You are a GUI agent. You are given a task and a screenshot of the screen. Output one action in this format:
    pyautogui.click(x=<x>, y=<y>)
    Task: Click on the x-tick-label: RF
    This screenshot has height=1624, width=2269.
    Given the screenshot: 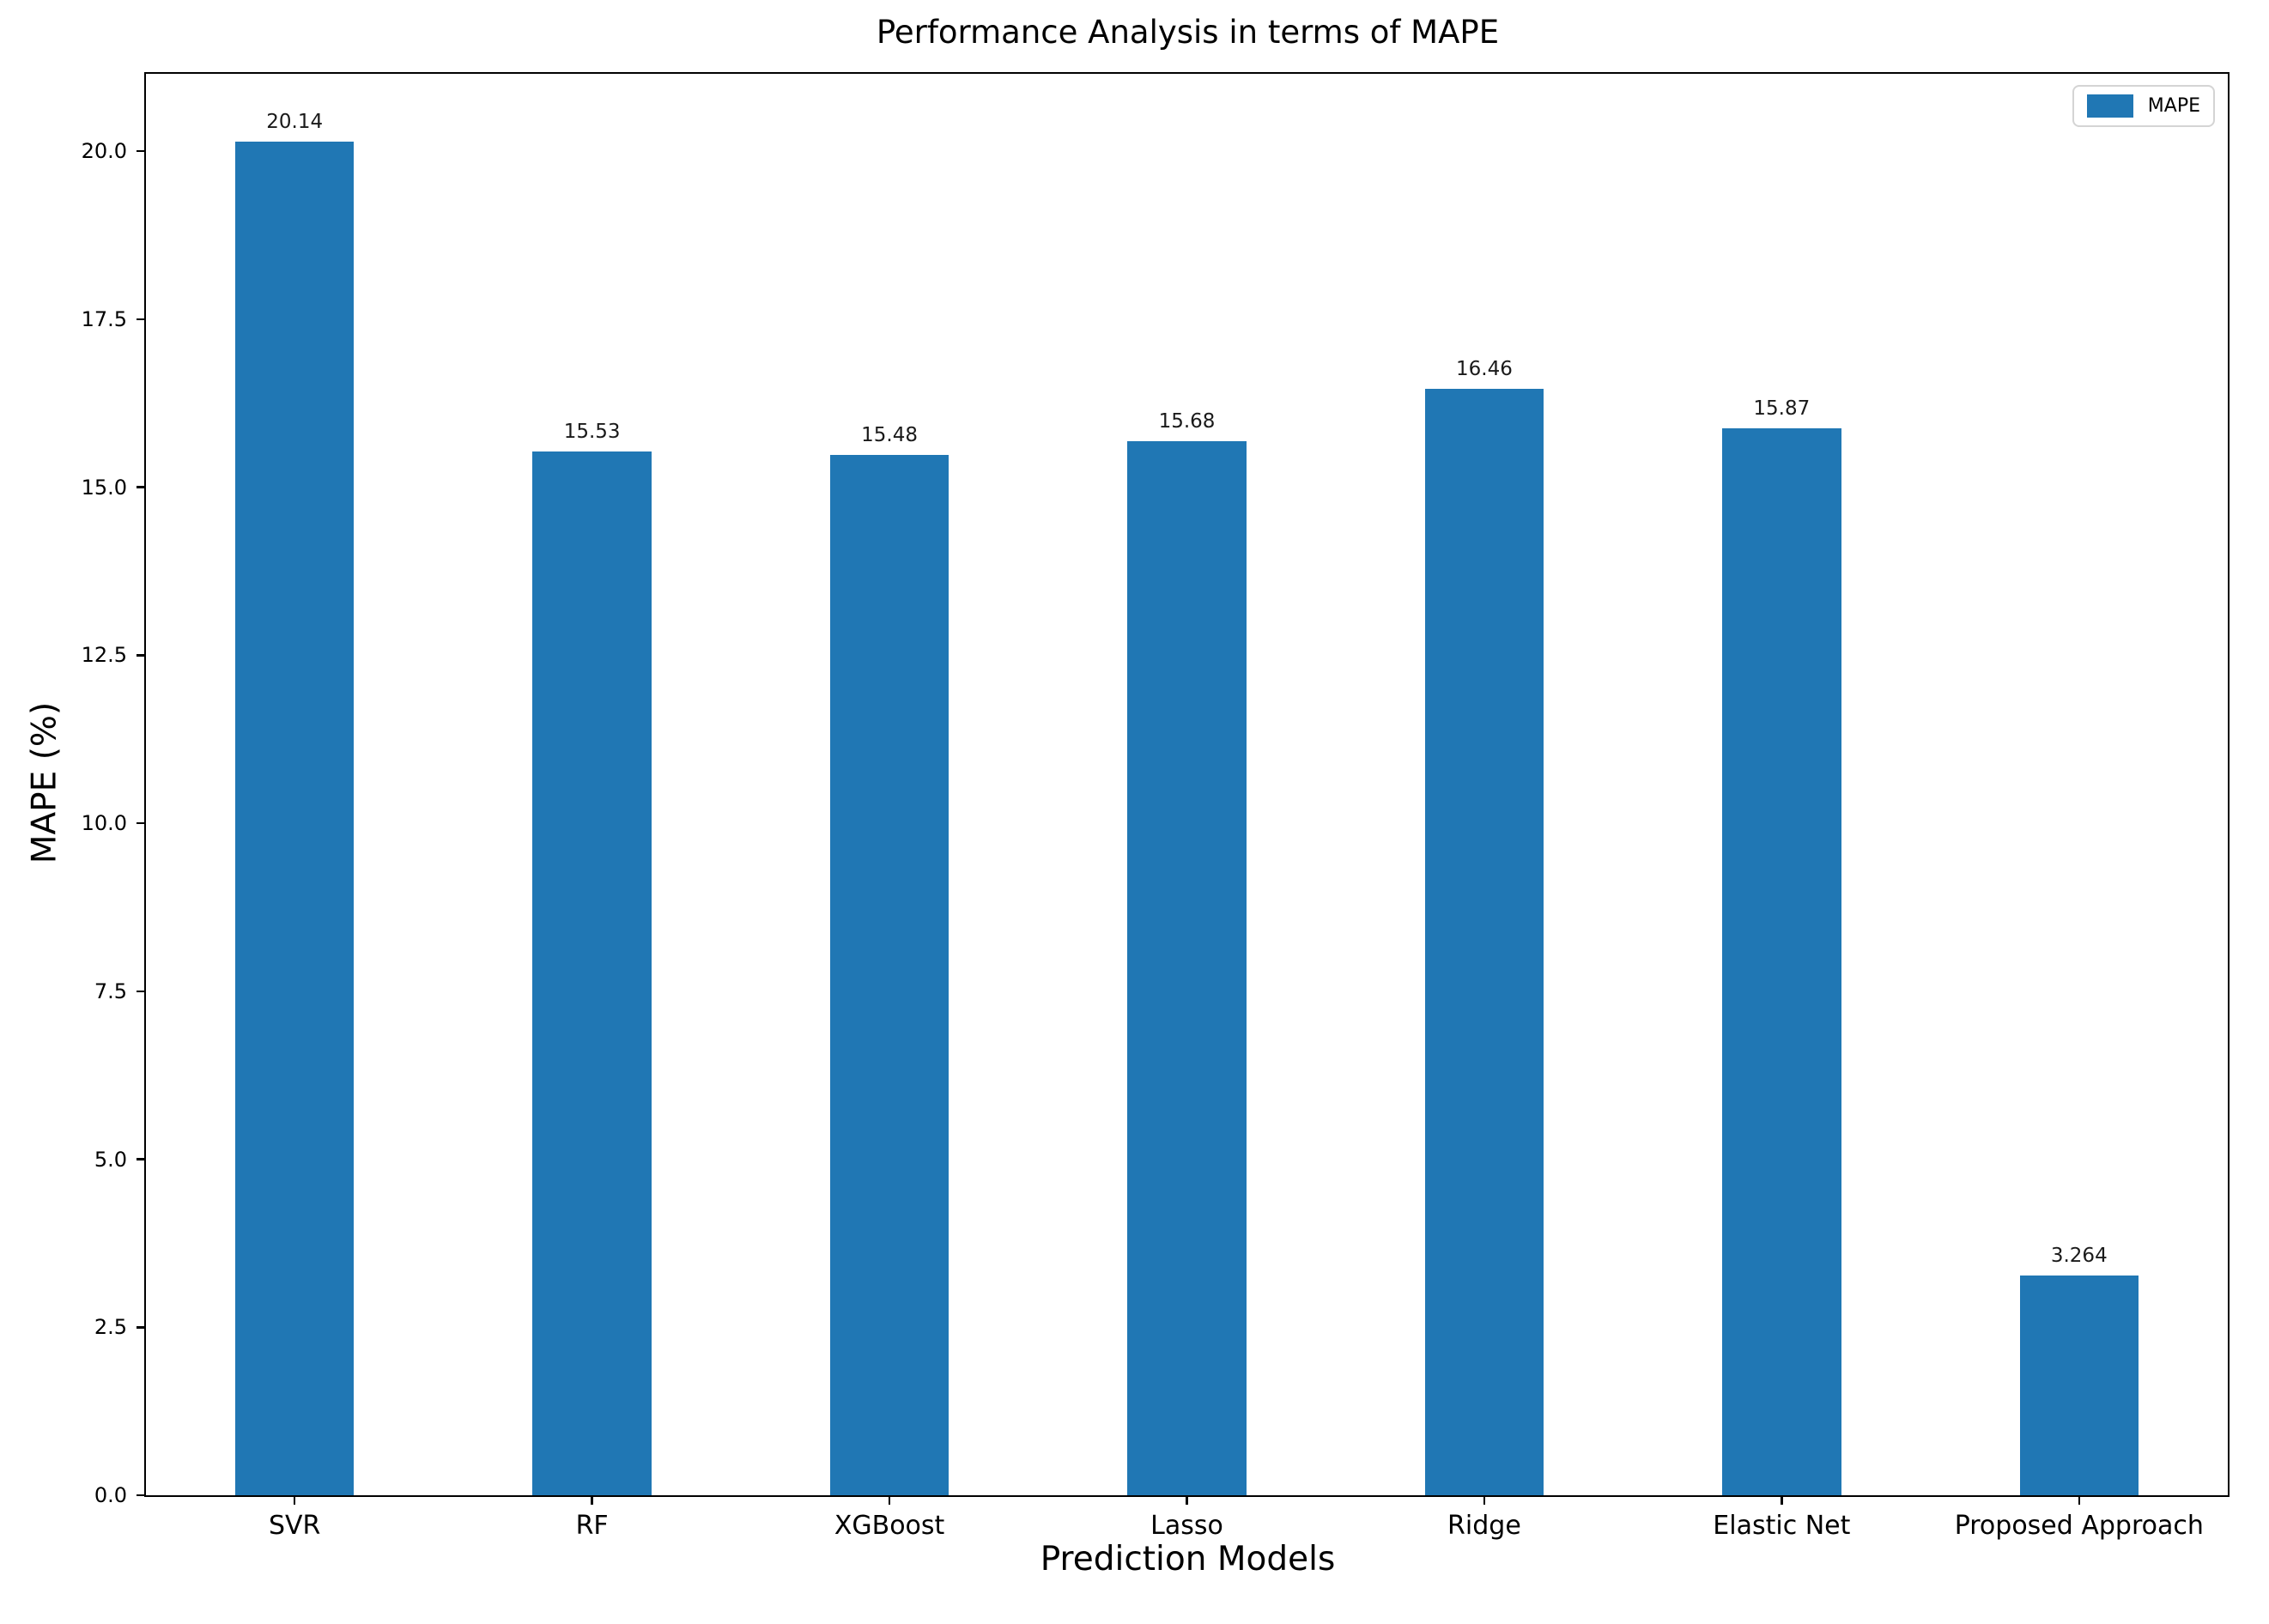 What is the action you would take?
    pyautogui.click(x=592, y=1526)
    